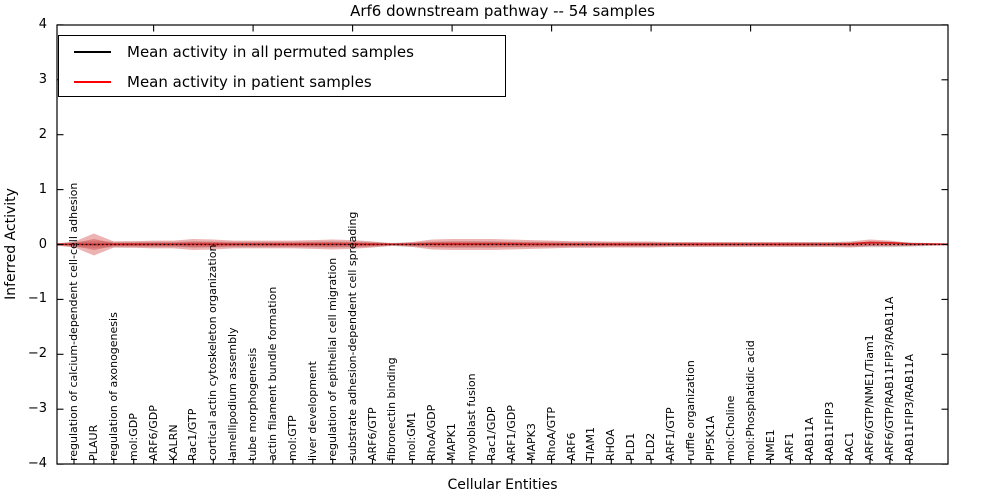  What do you see at coordinates (213, 352) in the screenshot?
I see `x-tick-label: cortical actin cytoskeleton organization` at bounding box center [213, 352].